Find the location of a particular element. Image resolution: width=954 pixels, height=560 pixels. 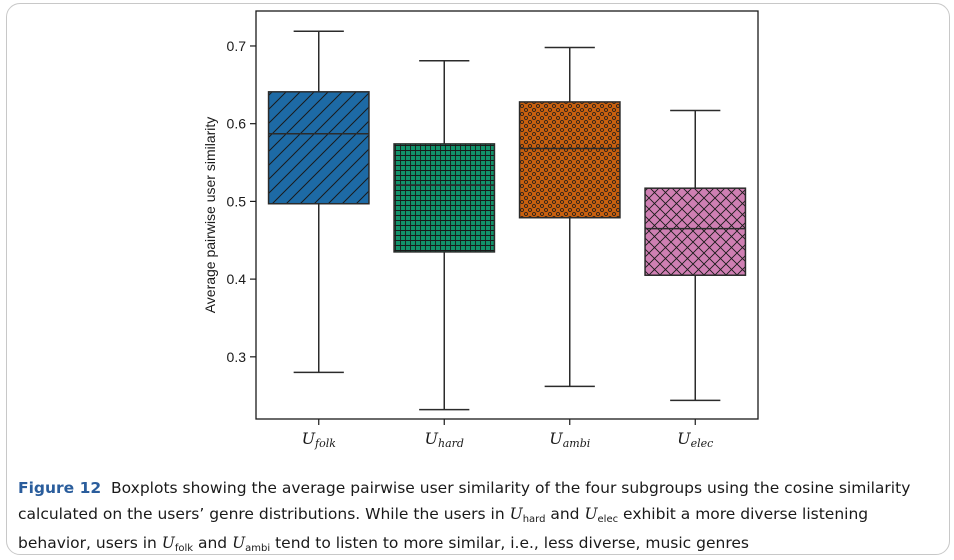

y-axis: 0.3 0.4 0.5 0.6 0.7 is located at coordinates (241, 201).